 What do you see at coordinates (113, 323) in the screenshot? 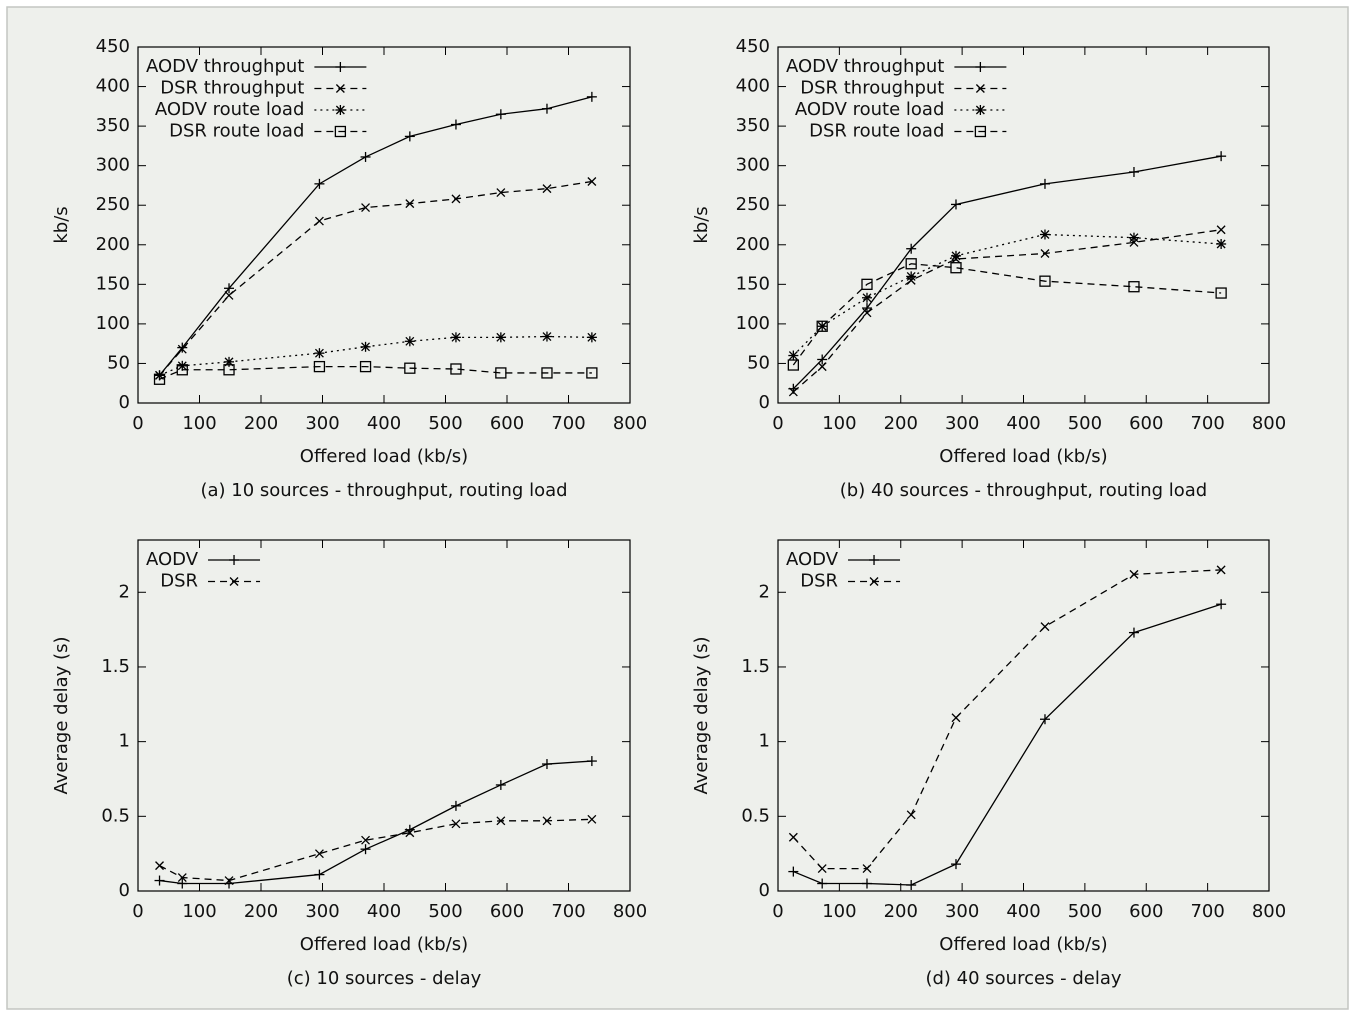
I see `y-tick-label: 100` at bounding box center [113, 323].